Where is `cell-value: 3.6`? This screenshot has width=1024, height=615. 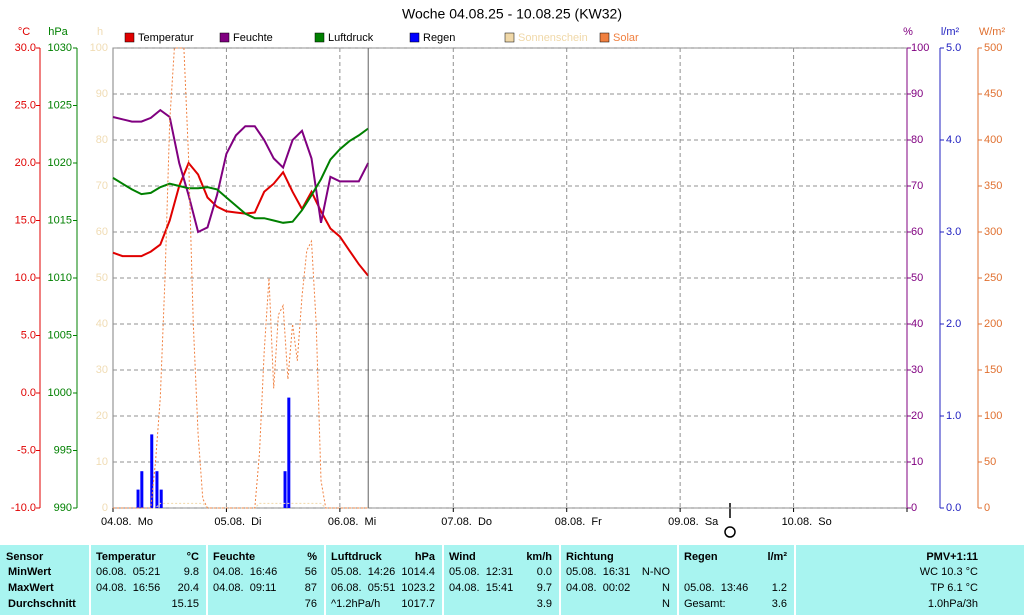
cell-value: 3.6 is located at coordinates (779, 604).